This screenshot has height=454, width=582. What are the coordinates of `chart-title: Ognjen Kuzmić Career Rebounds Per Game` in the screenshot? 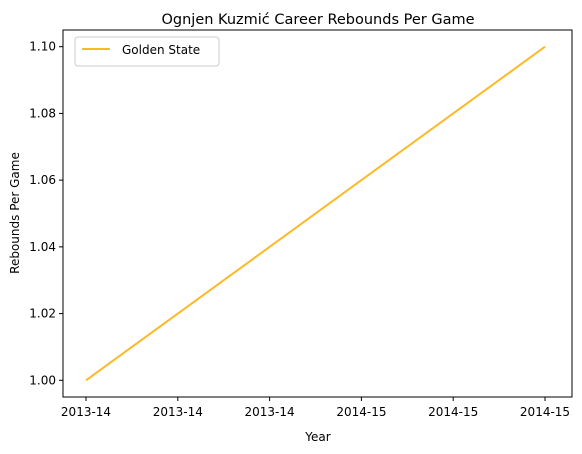 It's located at (318, 20).